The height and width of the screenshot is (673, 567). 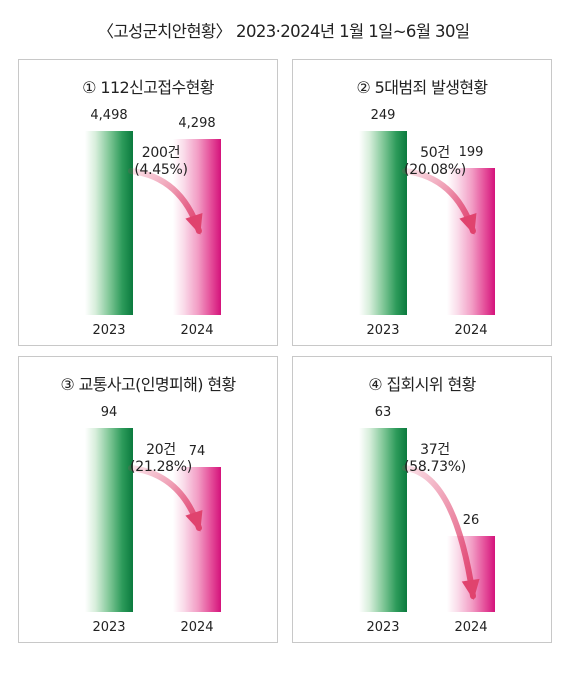 I want to click on change-count: 200건, so click(x=161, y=153).